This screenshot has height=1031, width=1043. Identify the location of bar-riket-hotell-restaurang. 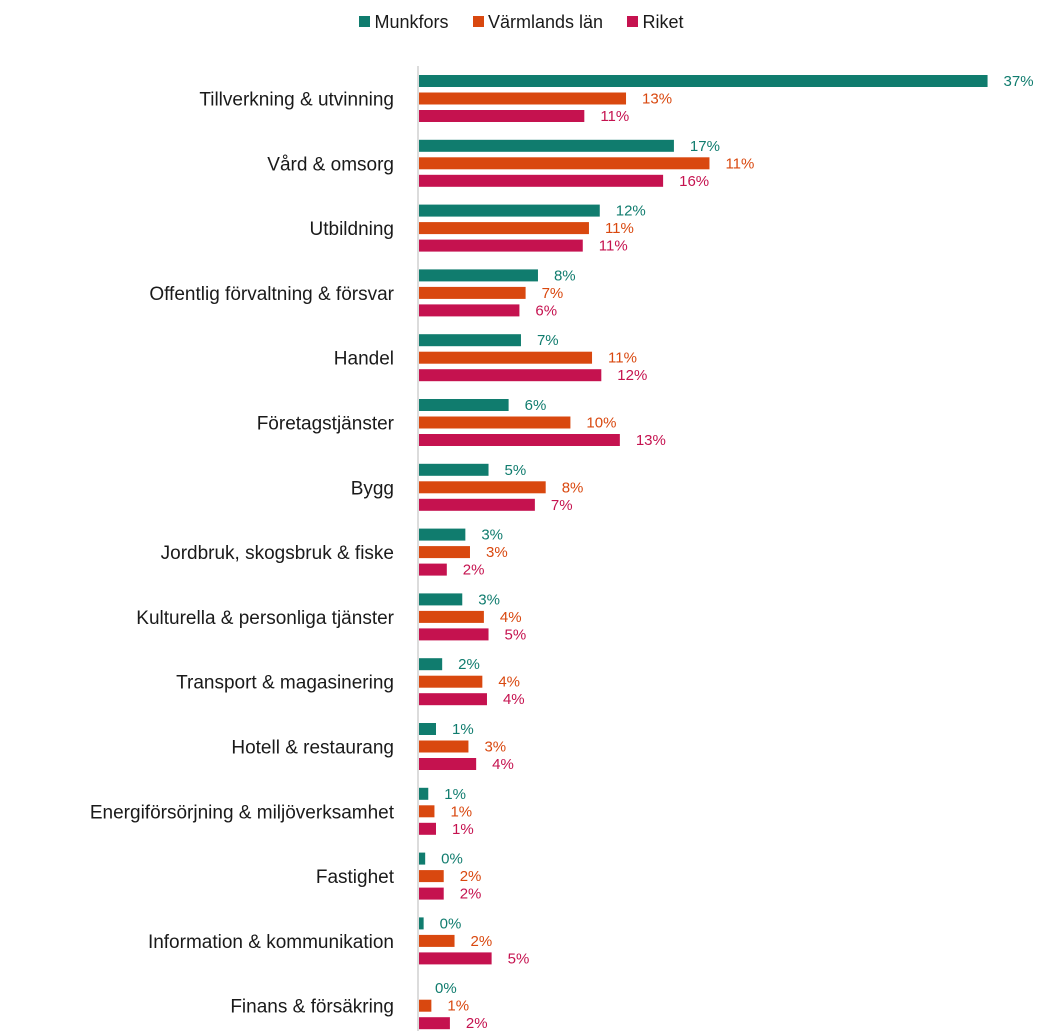
(448, 764).